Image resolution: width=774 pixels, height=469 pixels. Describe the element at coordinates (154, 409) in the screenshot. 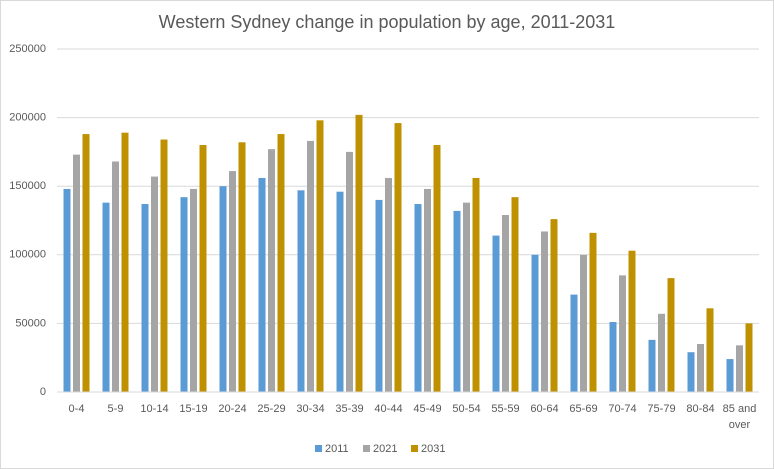

I see `x-tick-label: 10-14` at that location.